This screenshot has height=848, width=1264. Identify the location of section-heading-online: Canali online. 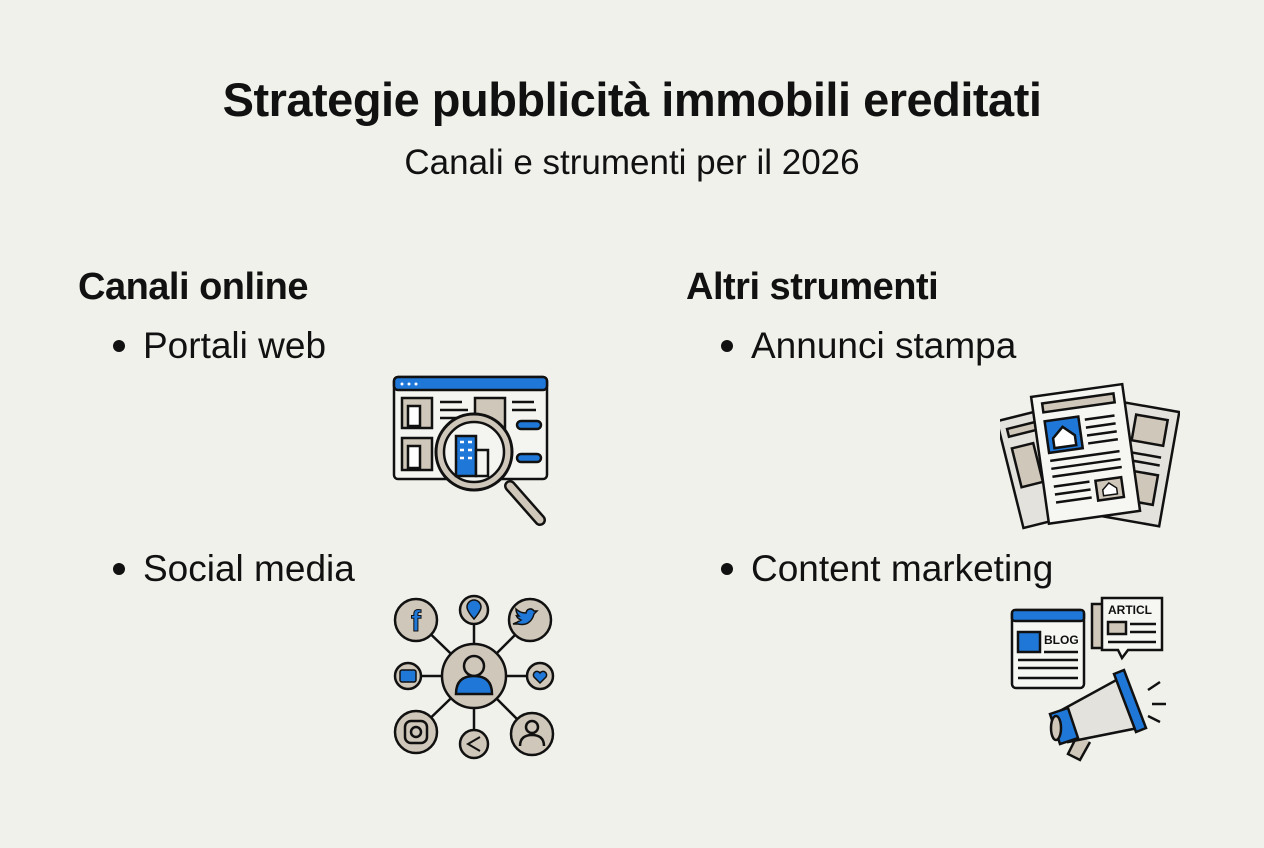
(193, 287).